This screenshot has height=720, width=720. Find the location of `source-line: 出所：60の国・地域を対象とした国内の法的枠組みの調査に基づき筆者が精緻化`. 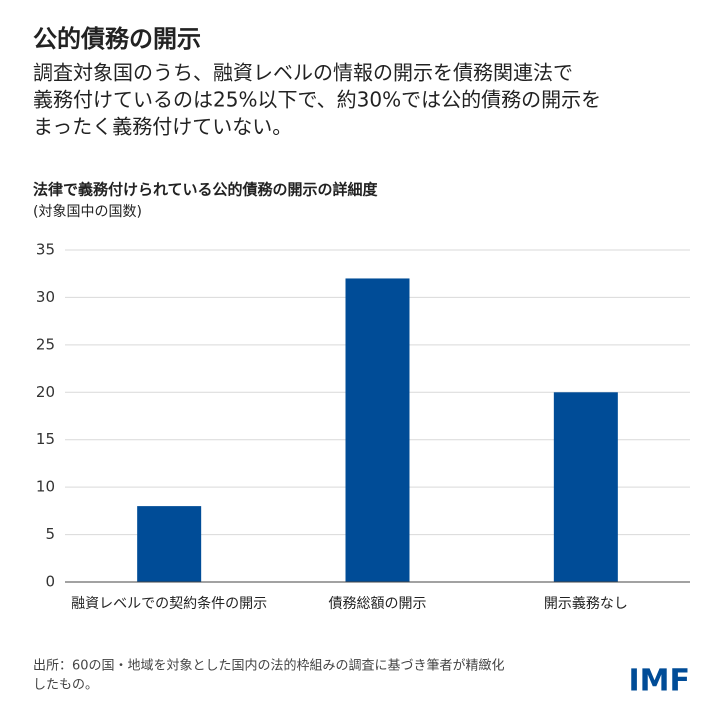

source-line: 出所：60の国・地域を対象とした国内の法的枠組みの調査に基づき筆者が精緻化 is located at coordinates (269, 666).